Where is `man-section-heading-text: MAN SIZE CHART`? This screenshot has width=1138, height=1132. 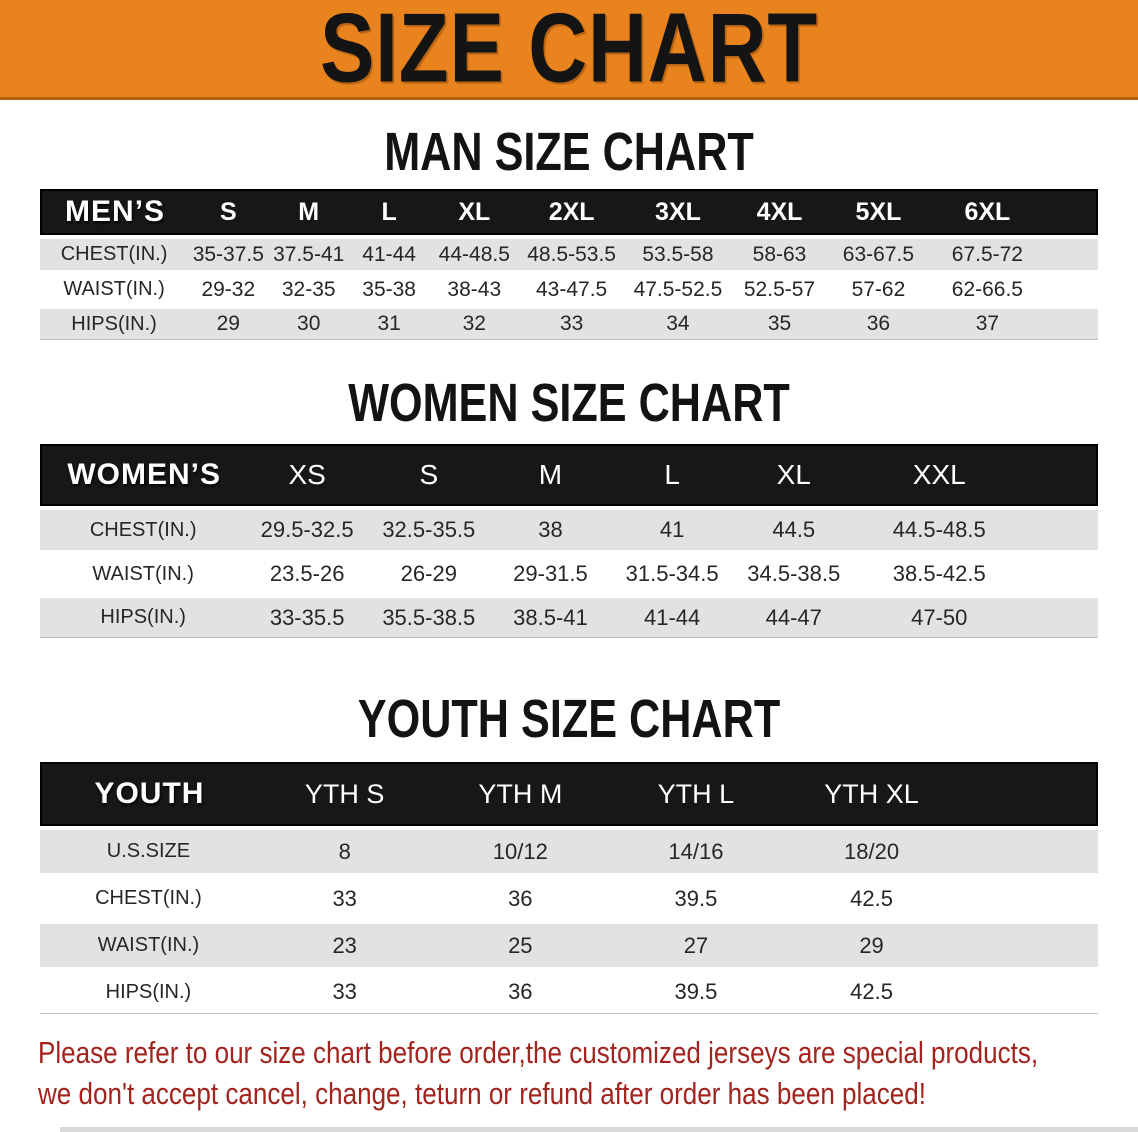
man-section-heading-text: MAN SIZE CHART is located at coordinates (569, 152).